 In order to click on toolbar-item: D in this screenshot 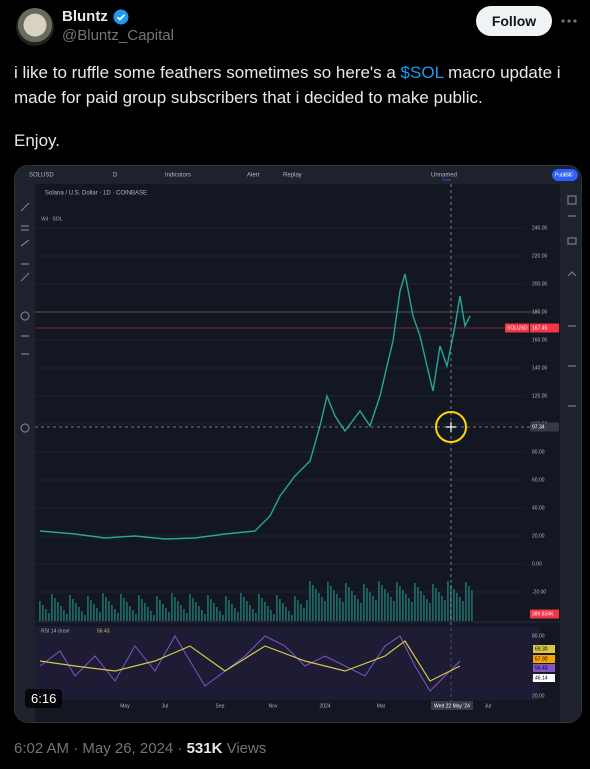, I will do `click(115, 176)`.